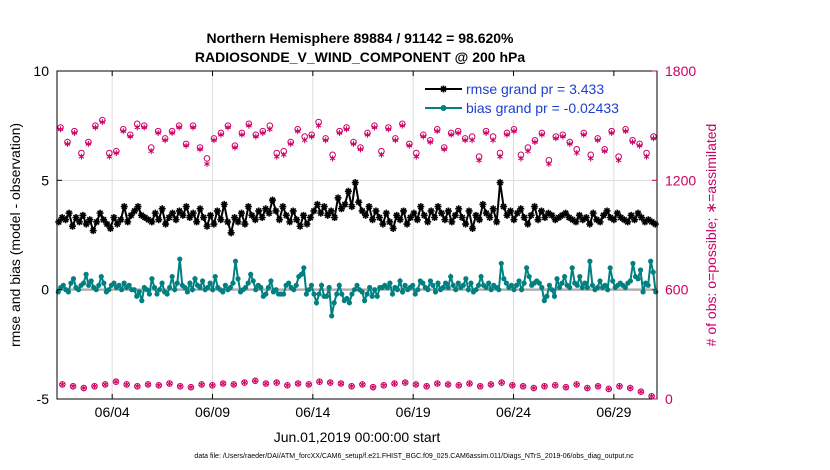  I want to click on y-axis-label: rmse and bias (model - observation), so click(15, 235).